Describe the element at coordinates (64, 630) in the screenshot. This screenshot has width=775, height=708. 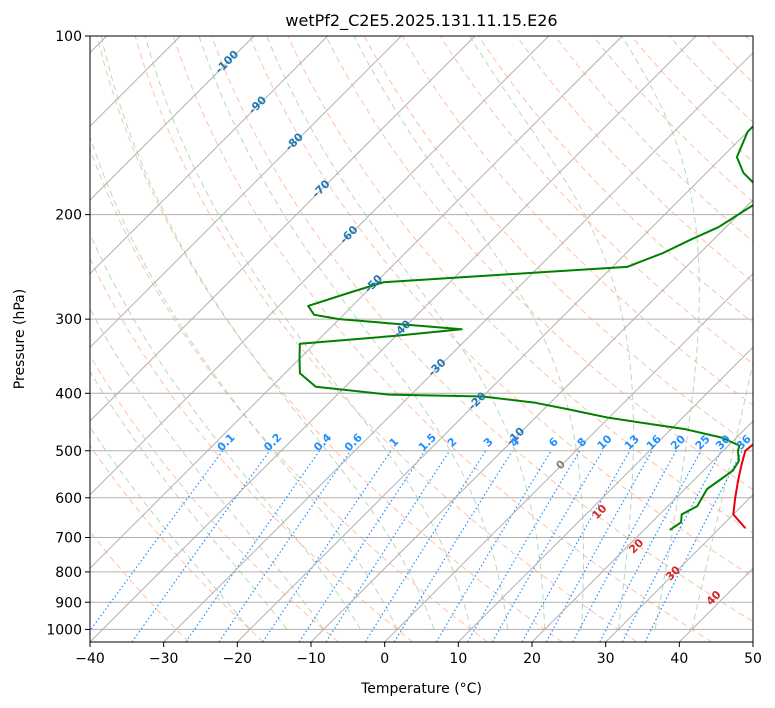
I see `y-tick-label: 1000` at that location.